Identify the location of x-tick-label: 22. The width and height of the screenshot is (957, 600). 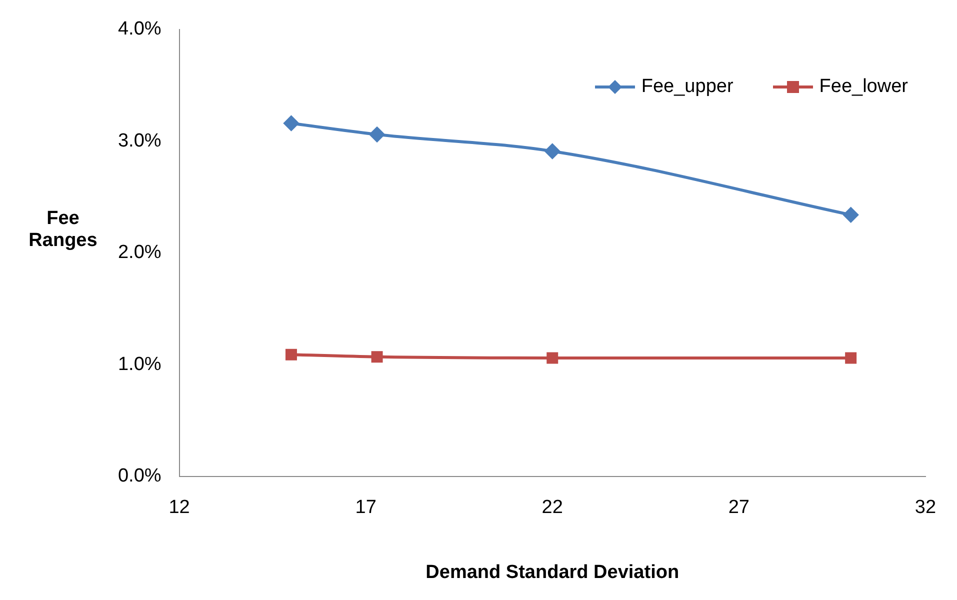
(552, 507).